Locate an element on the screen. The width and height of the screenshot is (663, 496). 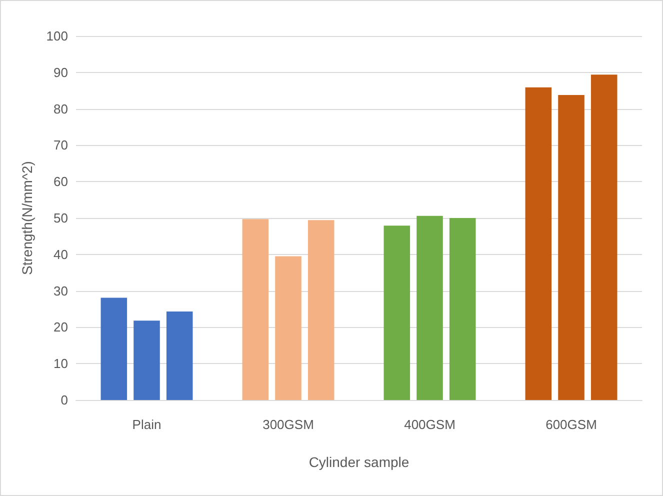
y-tick-label: 20 is located at coordinates (61, 327).